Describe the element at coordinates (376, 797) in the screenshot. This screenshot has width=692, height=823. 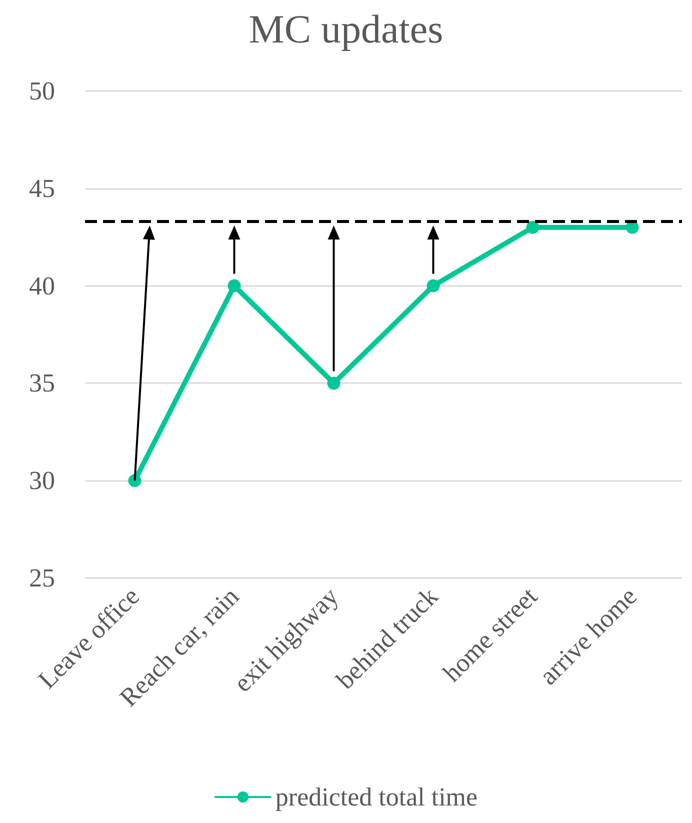
I see `legend-label: predicted total time` at that location.